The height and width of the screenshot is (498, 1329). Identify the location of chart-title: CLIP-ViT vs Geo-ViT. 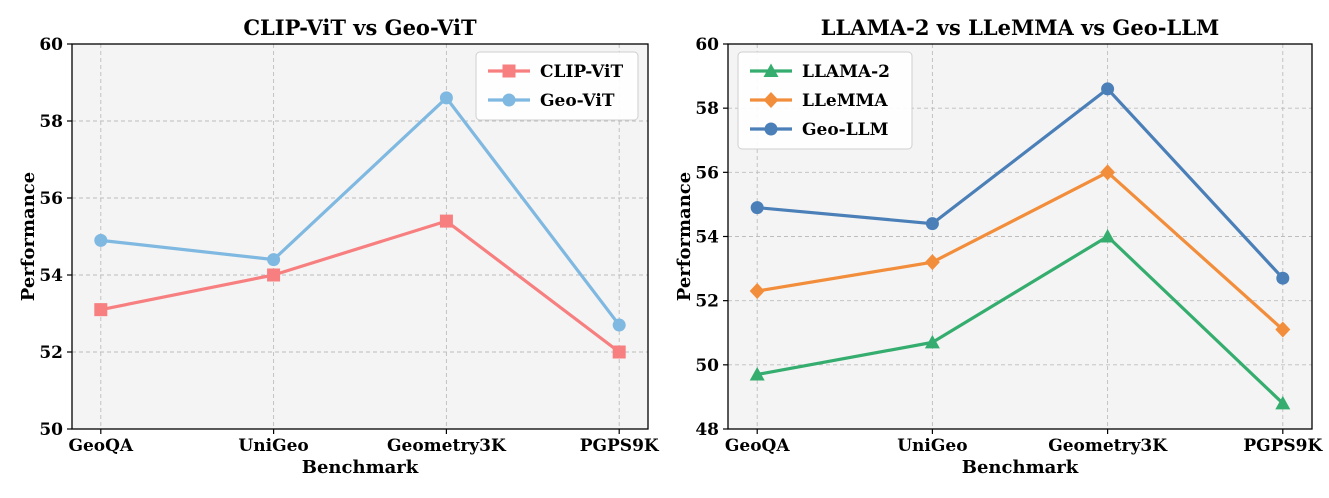
(360, 27).